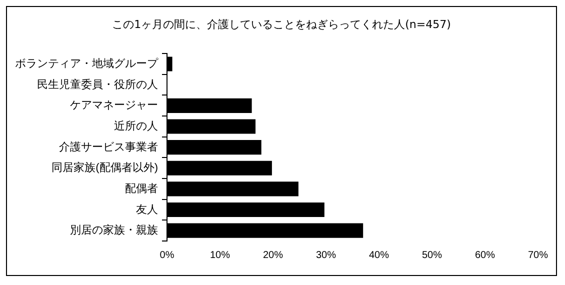 This screenshot has width=565, height=285. I want to click on y-tick-label: 近所の人, so click(136, 126).